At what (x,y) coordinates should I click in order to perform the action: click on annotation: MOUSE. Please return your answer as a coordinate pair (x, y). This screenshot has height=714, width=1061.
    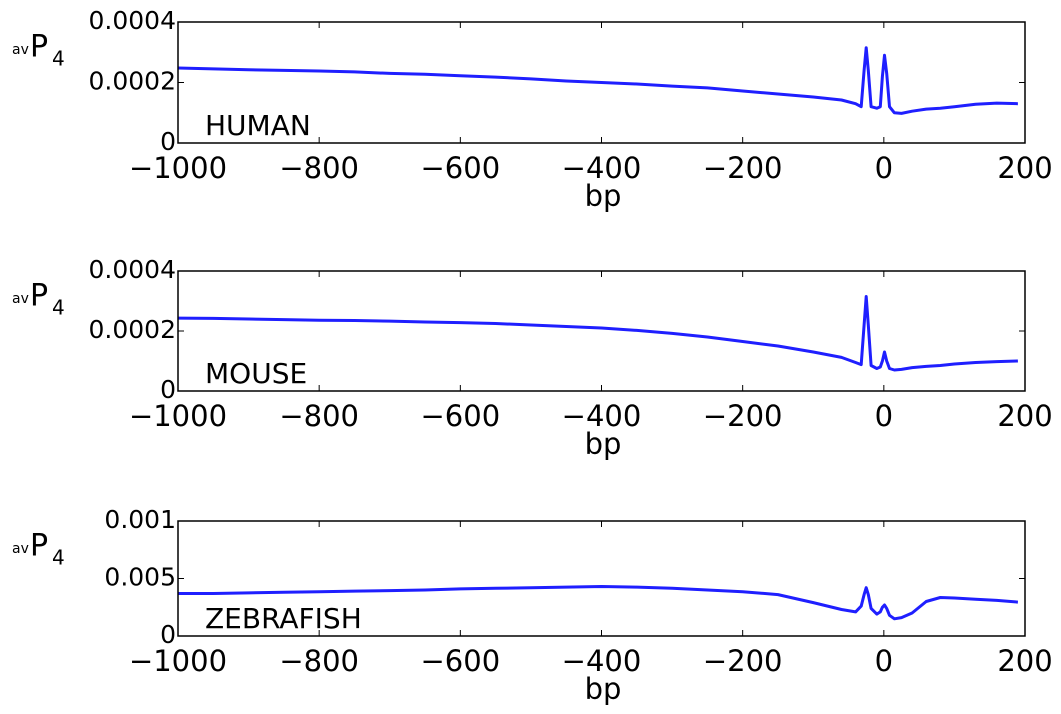
    Looking at the image, I should click on (256, 373).